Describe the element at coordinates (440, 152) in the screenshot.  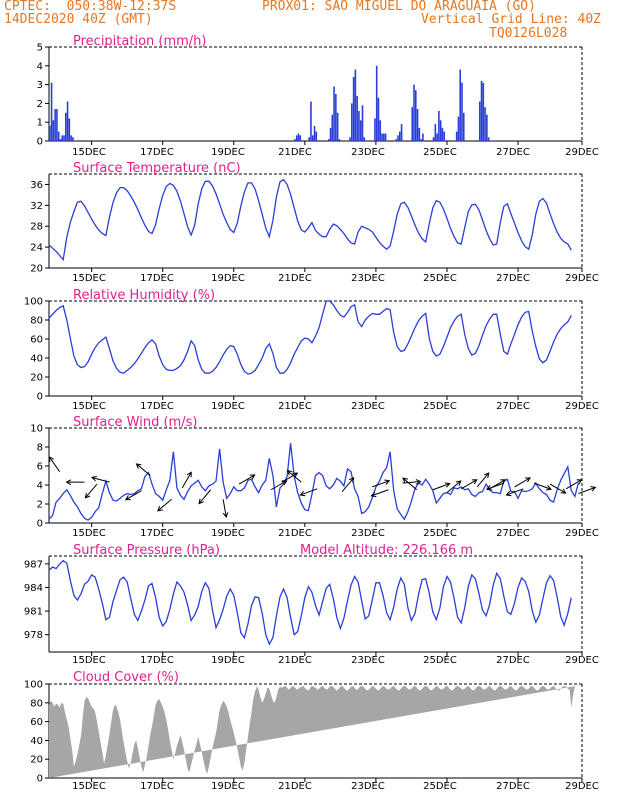
I see `x-tick-label: 25DEC` at that location.